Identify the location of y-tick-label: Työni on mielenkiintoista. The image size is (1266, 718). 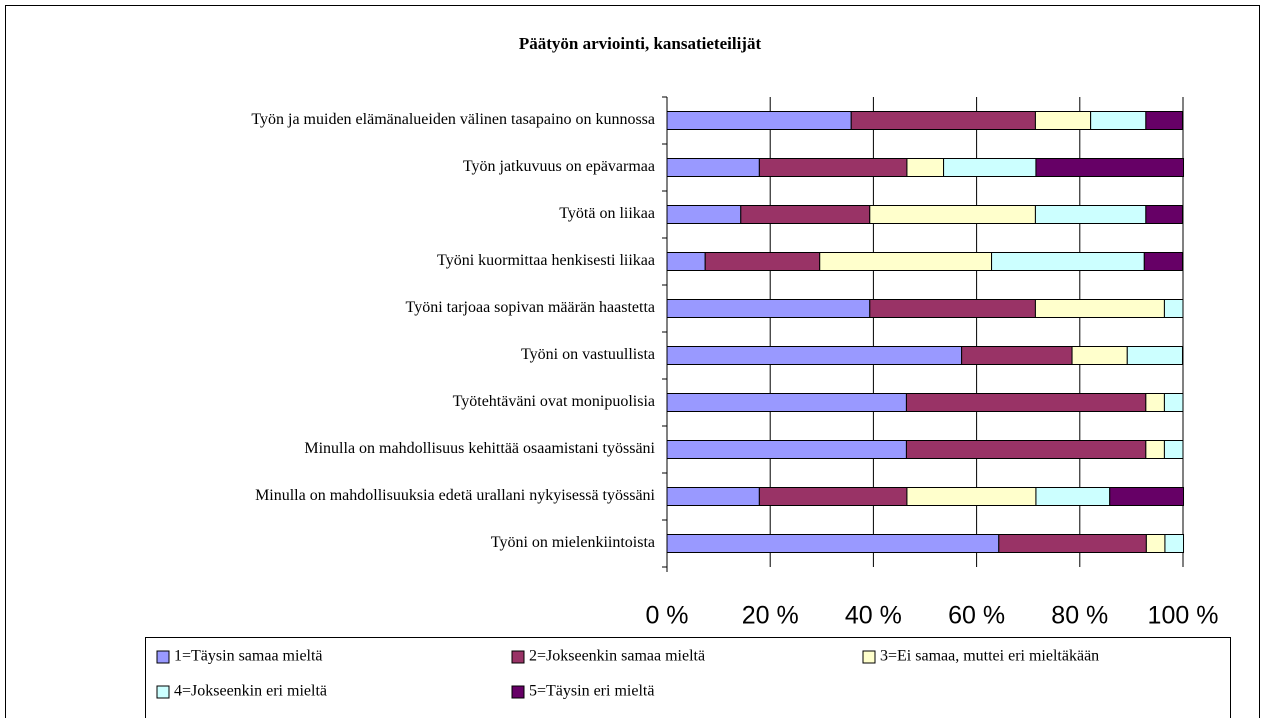
(573, 542).